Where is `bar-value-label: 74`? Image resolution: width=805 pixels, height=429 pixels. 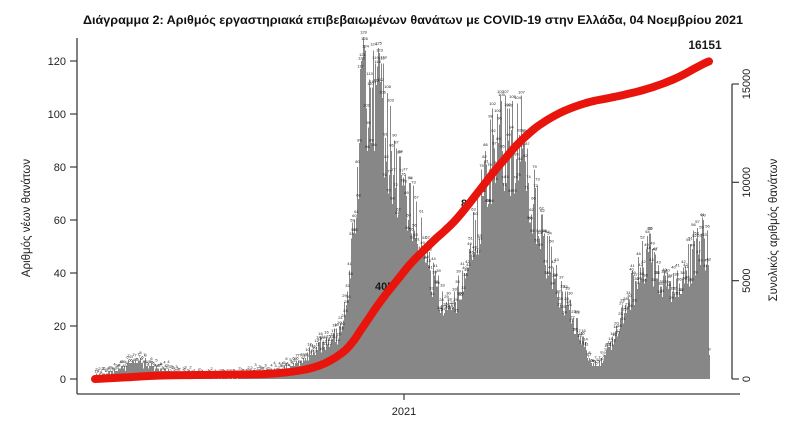
bar-value-label: 74 is located at coordinates (506, 176).